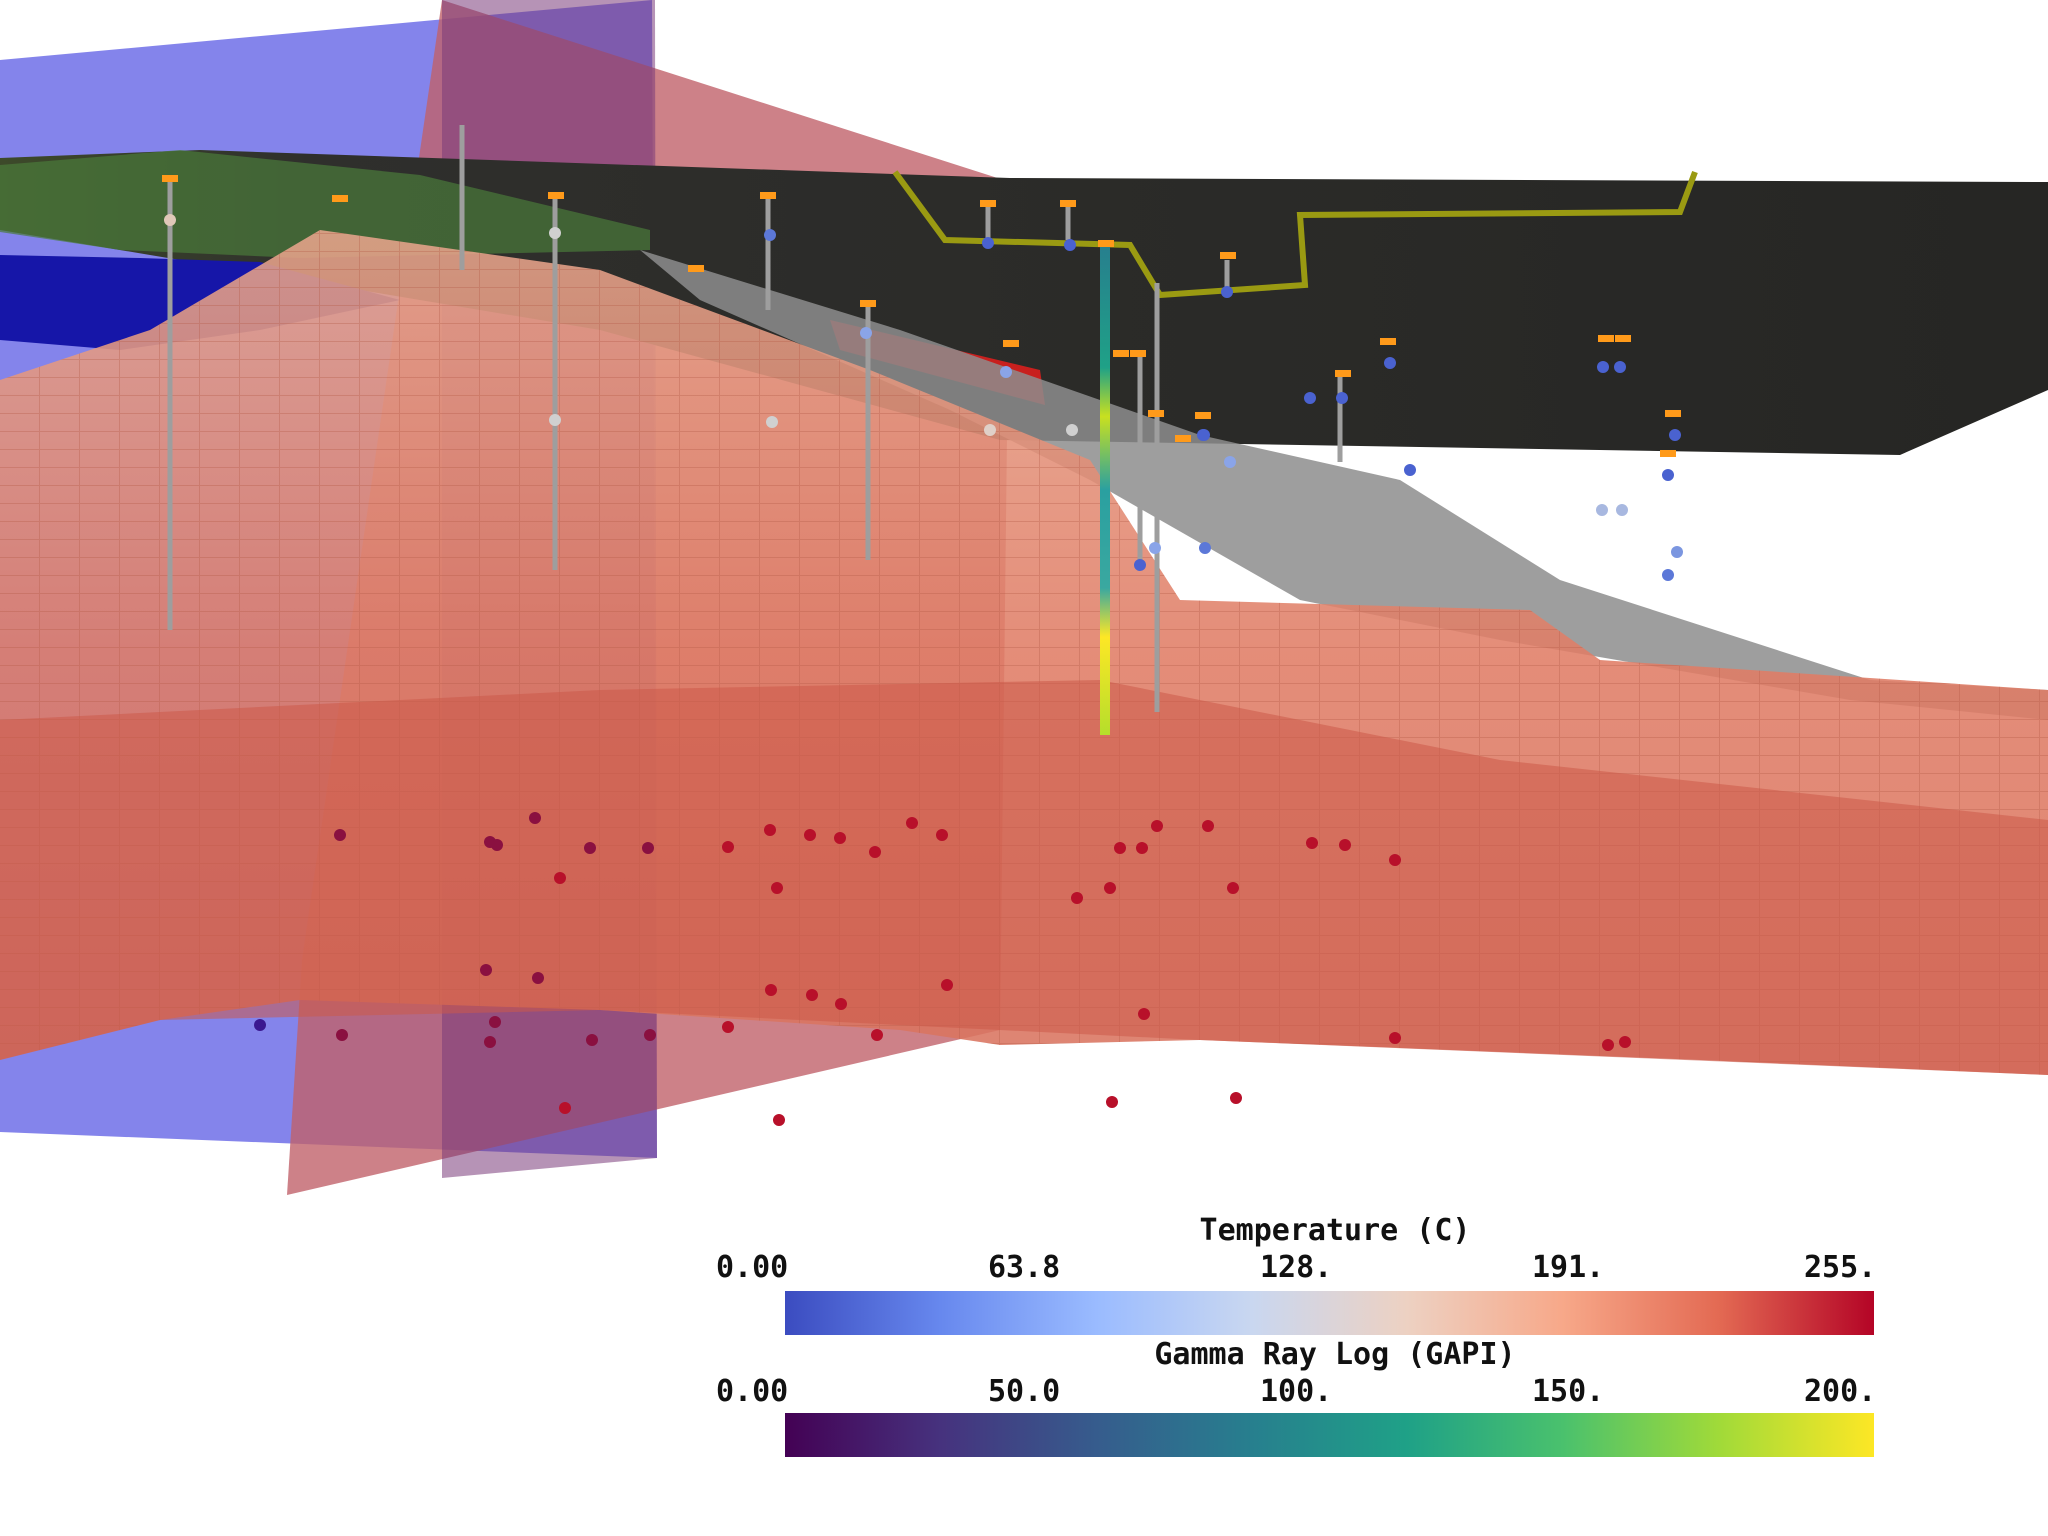  I want to click on temperature-tick-3: 191., so click(1568, 1267).